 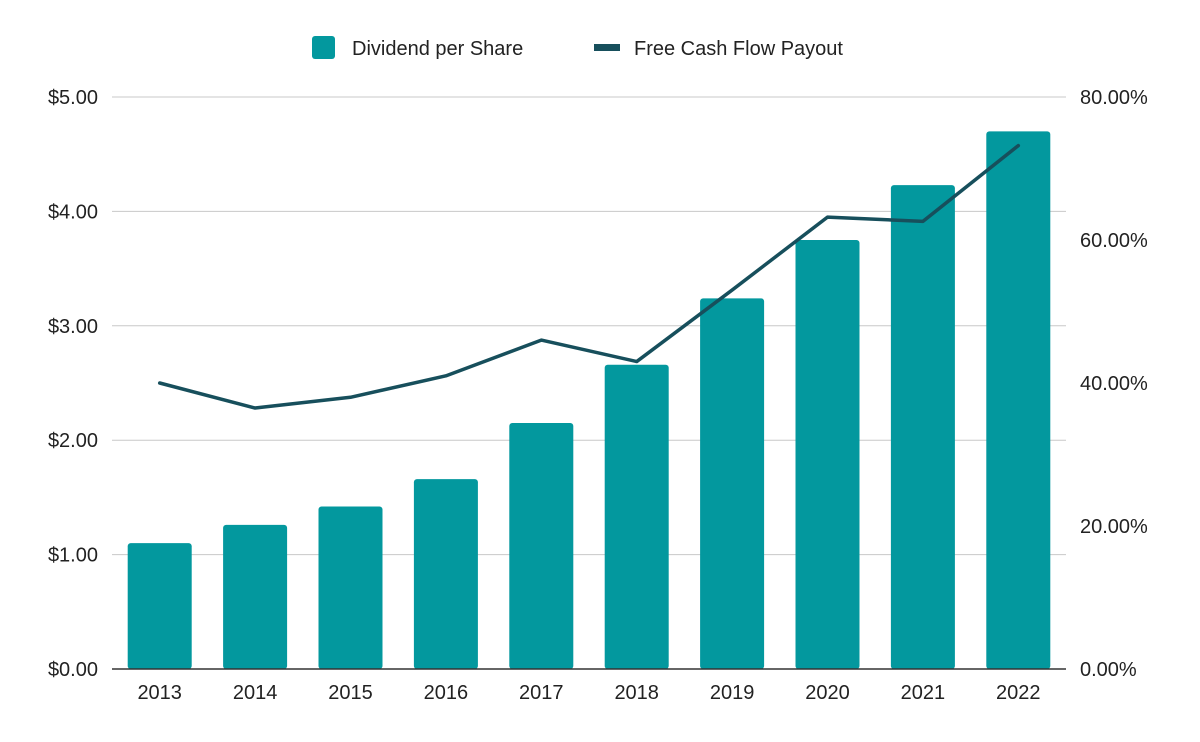 I want to click on y-left-tick-label: $4.00, so click(x=73, y=212).